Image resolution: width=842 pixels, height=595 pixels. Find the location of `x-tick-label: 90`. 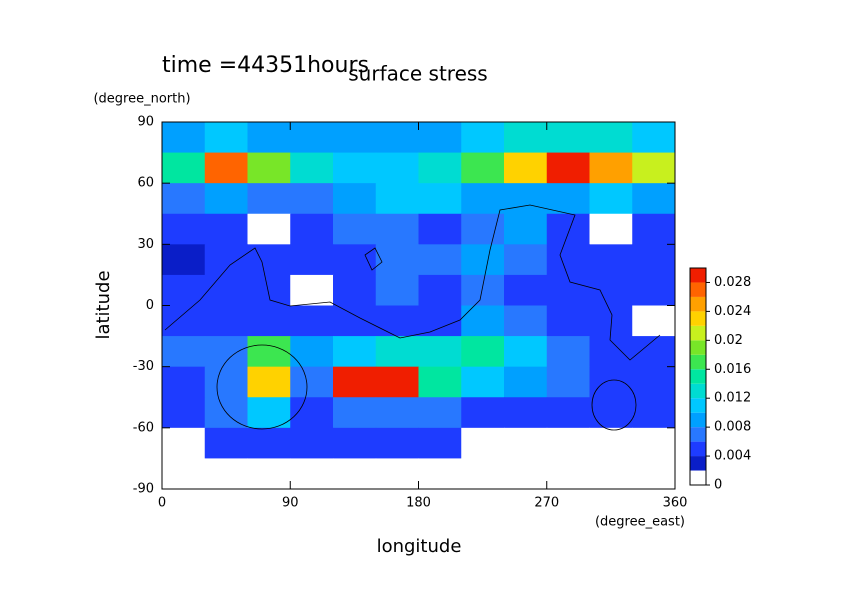

x-tick-label: 90 is located at coordinates (290, 503).